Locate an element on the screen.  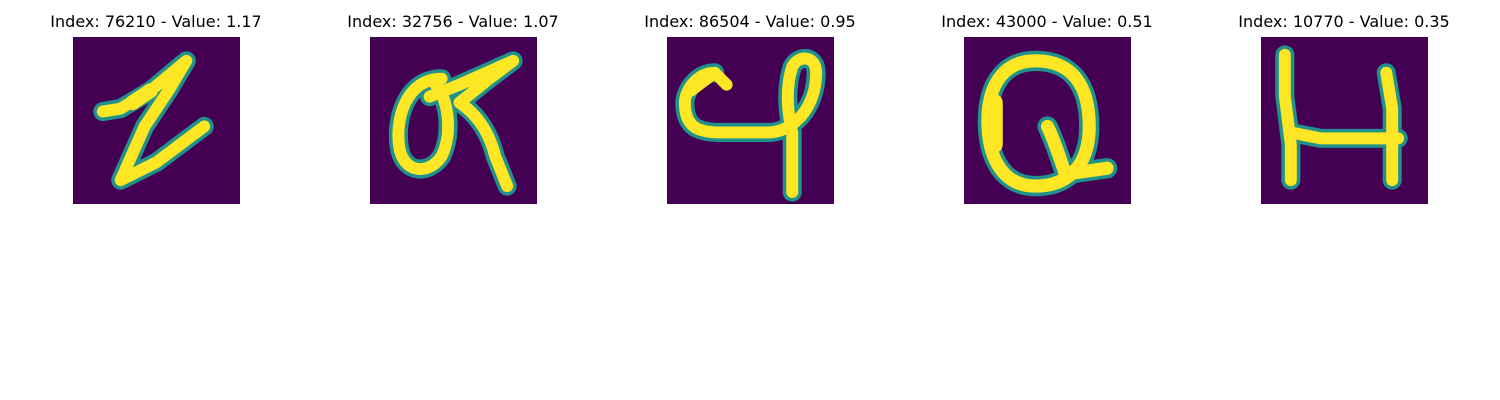
panel-title: Index: 76210 - Value: 1.17 is located at coordinates (156, 21).